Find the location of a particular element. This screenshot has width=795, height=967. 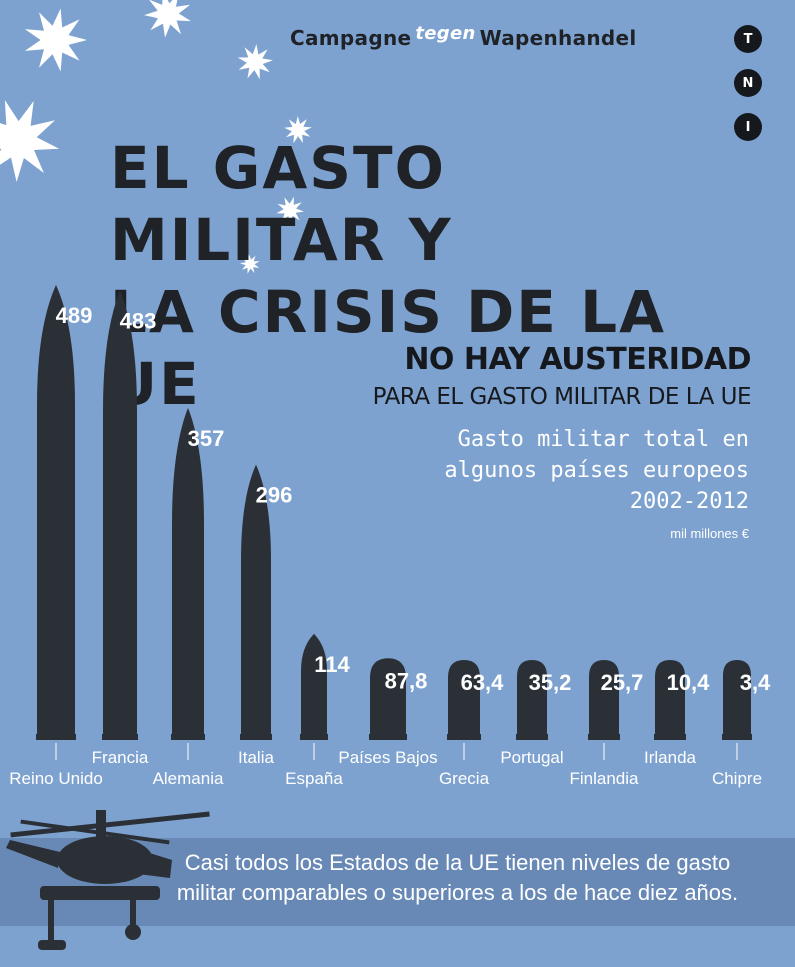

category-label: Finlandia is located at coordinates (605, 778).